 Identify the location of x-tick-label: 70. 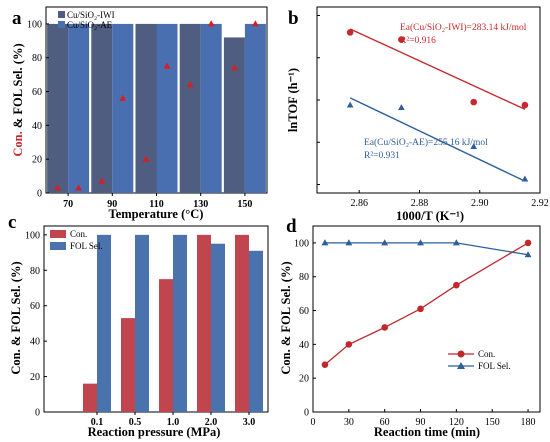
(68, 204).